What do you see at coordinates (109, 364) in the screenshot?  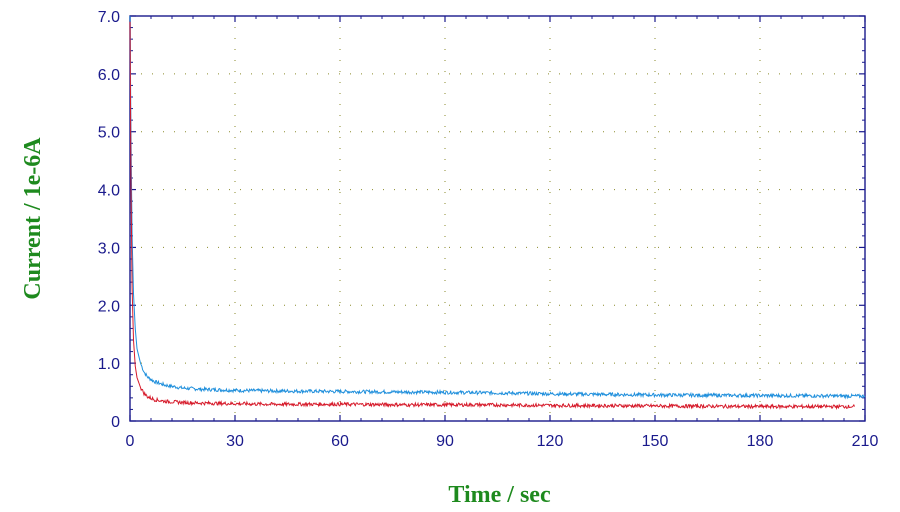 I see `y-tick-label: 1.0` at bounding box center [109, 364].